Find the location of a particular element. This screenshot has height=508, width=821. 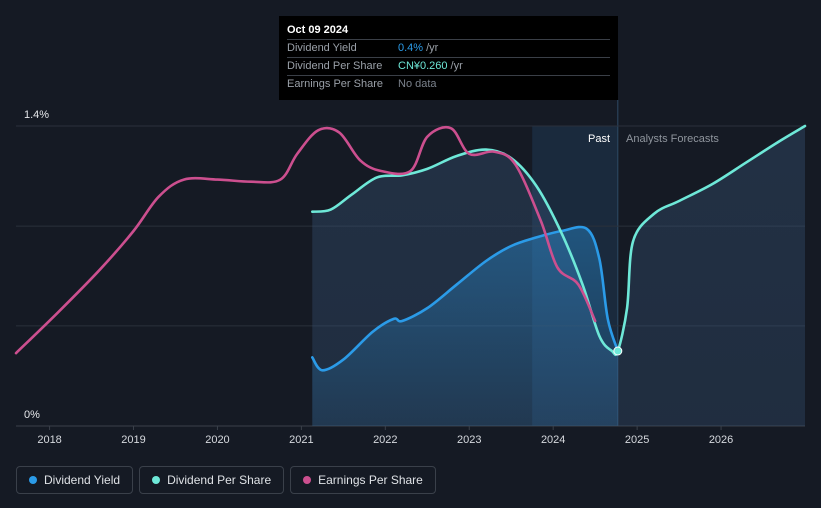

x-tick-label: 2018 is located at coordinates (49, 440).